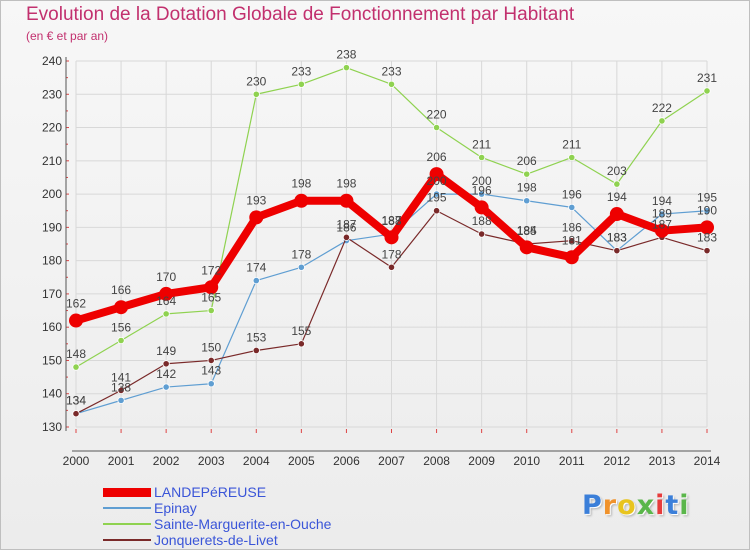  What do you see at coordinates (391, 461) in the screenshot?
I see `x-tick-label: 2007` at bounding box center [391, 461].